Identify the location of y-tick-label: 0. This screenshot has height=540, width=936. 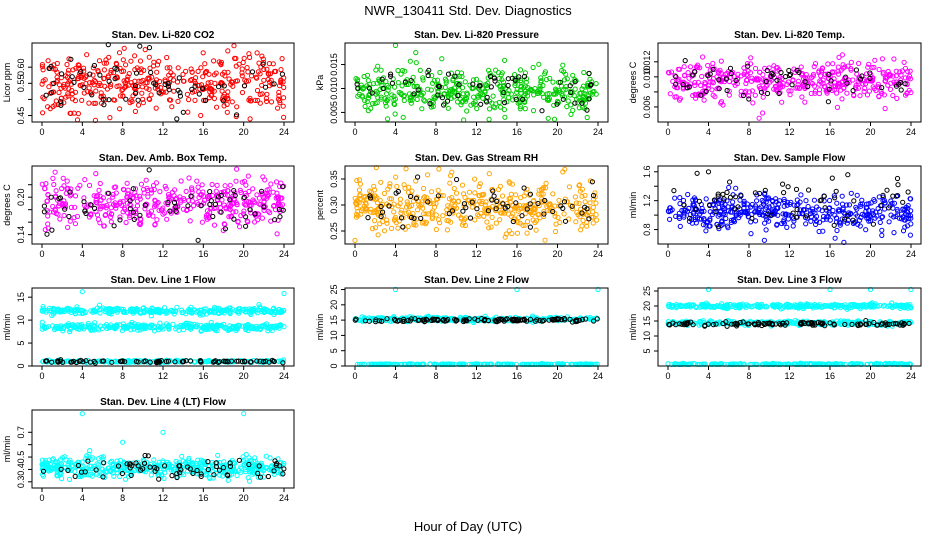
(21, 365).